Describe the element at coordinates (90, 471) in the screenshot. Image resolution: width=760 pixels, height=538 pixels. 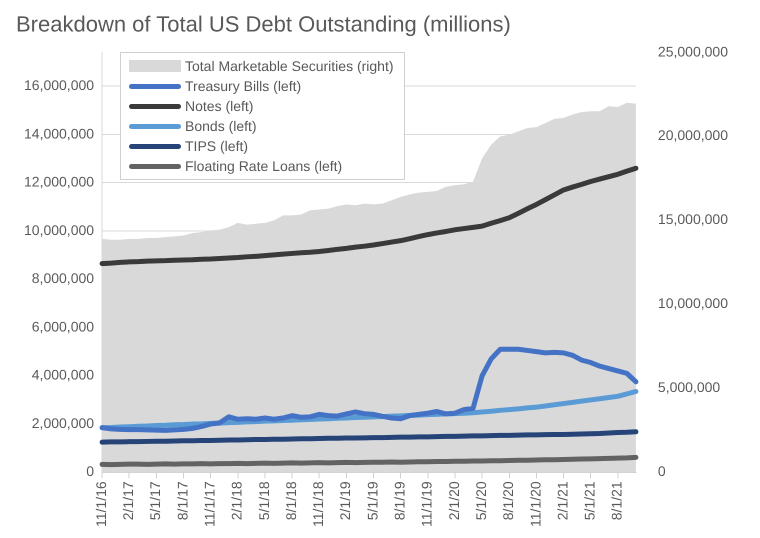
I see `y-tick-label: 0` at that location.